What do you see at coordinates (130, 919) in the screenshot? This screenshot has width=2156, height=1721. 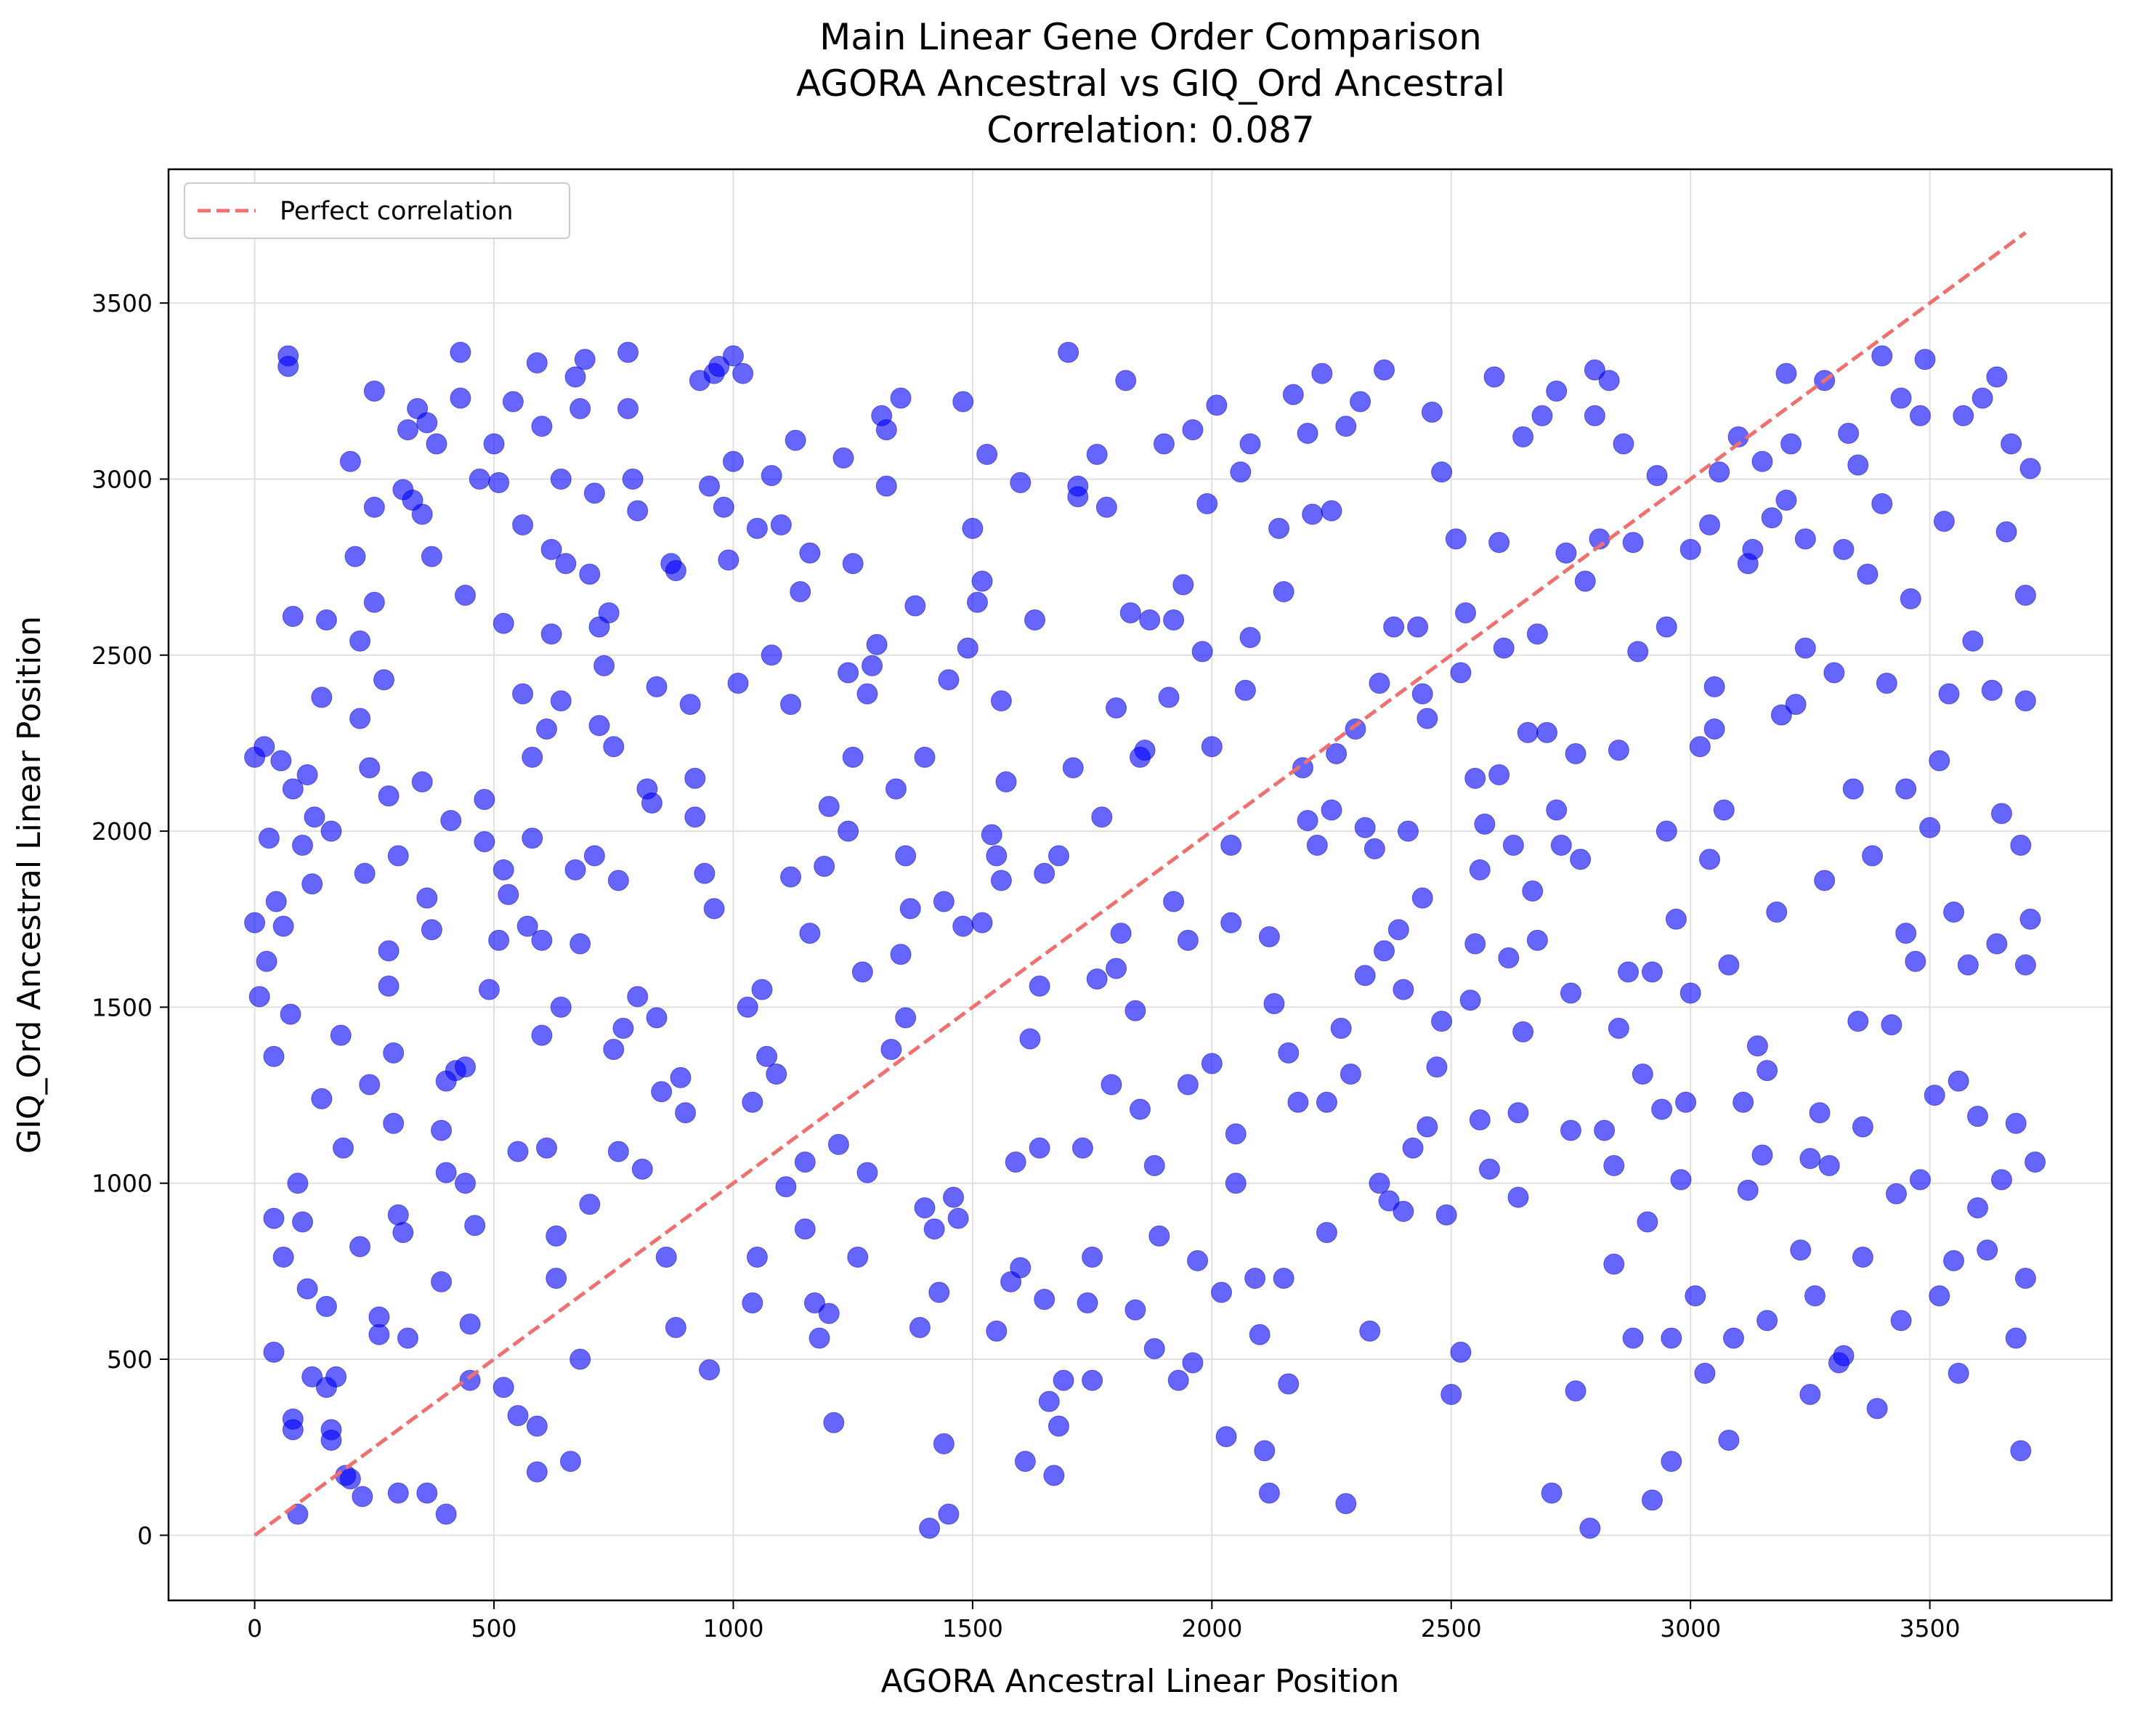 I see `y-axis-ticks: 0 500 1000 1500 2000 2500 3000 3500` at bounding box center [130, 919].